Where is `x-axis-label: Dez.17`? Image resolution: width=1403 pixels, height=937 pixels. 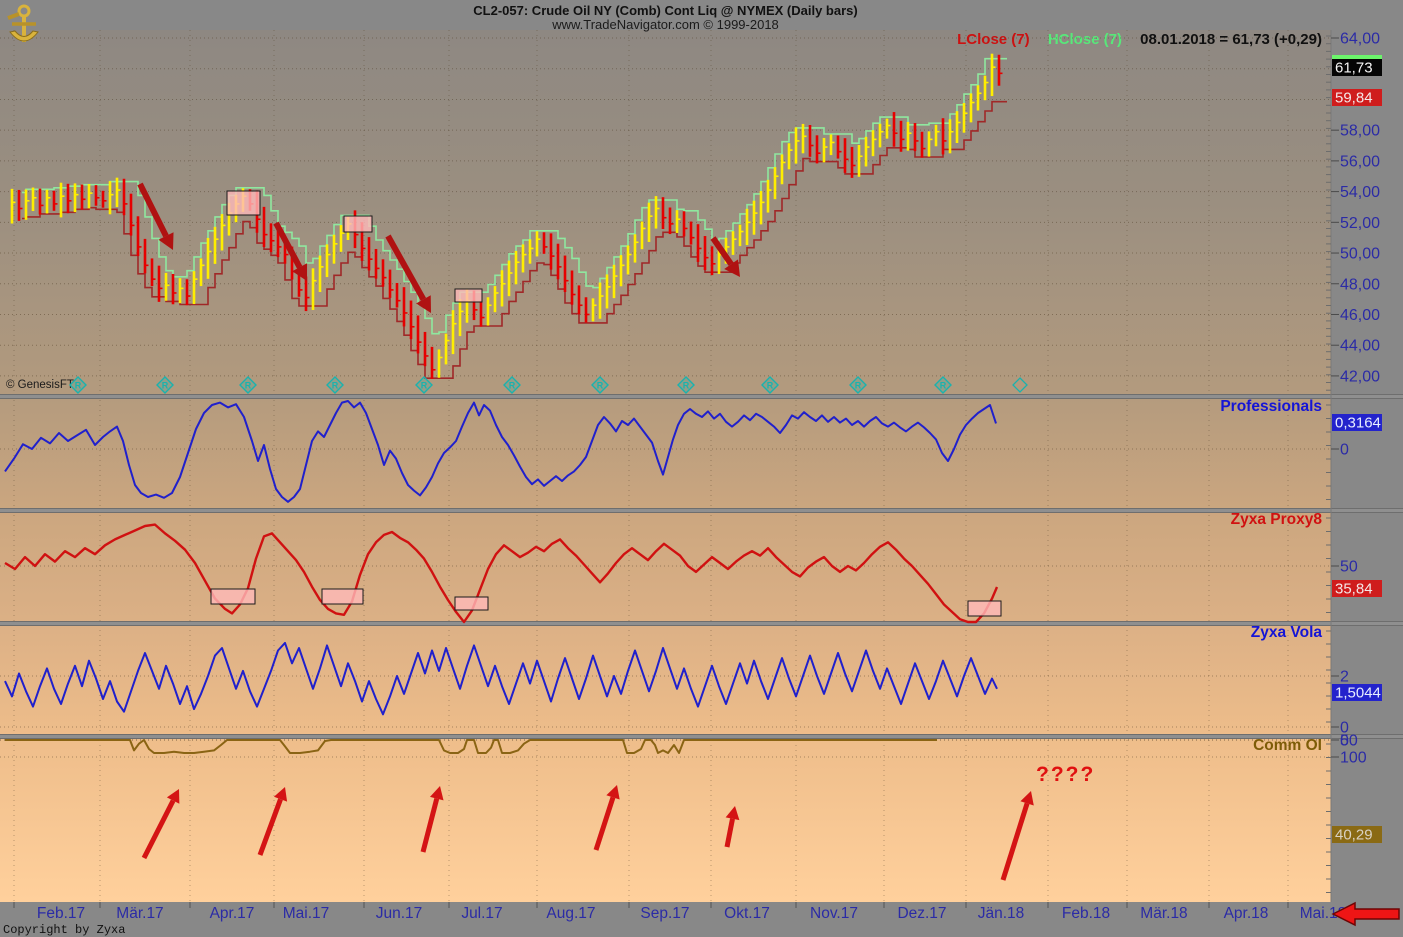 x-axis-label: Dez.17 is located at coordinates (921, 913).